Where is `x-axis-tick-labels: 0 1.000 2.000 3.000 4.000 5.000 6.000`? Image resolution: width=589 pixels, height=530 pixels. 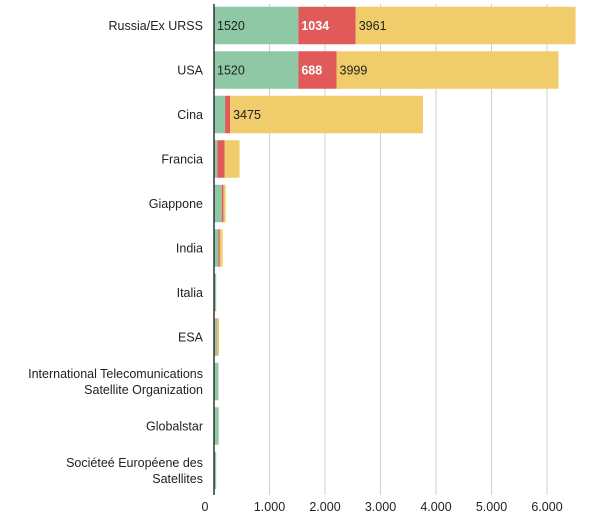
x-axis-tick-labels: 0 1.000 2.000 3.000 4.000 5.000 6.000 is located at coordinates (382, 507).